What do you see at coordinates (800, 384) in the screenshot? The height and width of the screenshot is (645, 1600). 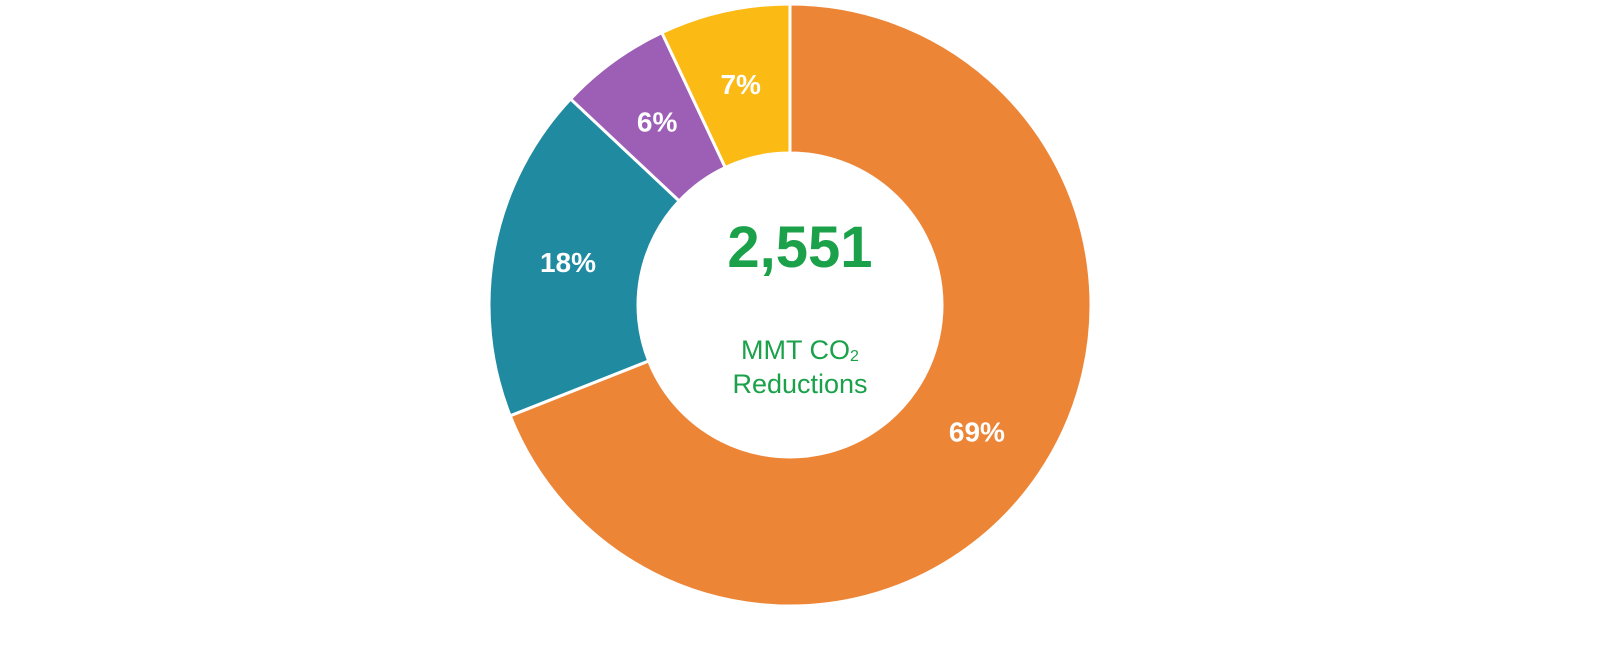 I see `center-caption: Reductions` at bounding box center [800, 384].